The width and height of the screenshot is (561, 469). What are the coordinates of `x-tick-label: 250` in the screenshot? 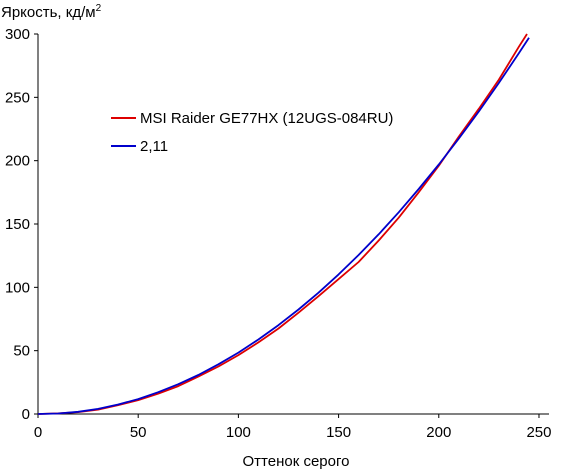 It's located at (538, 432).